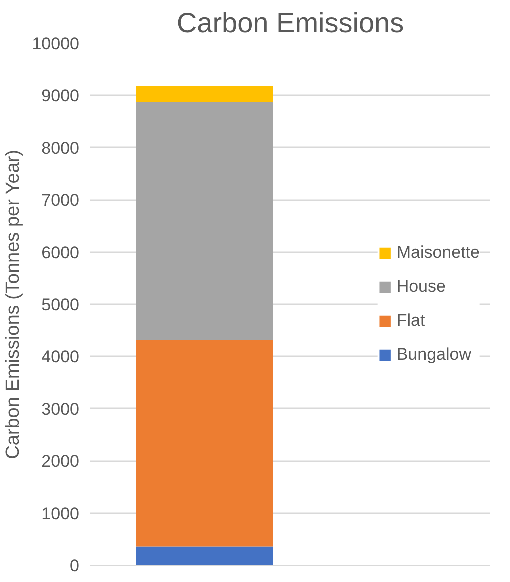 Image resolution: width=510 pixels, height=582 pixels. Describe the element at coordinates (61, 200) in the screenshot. I see `y-tick-label: 7000` at that location.